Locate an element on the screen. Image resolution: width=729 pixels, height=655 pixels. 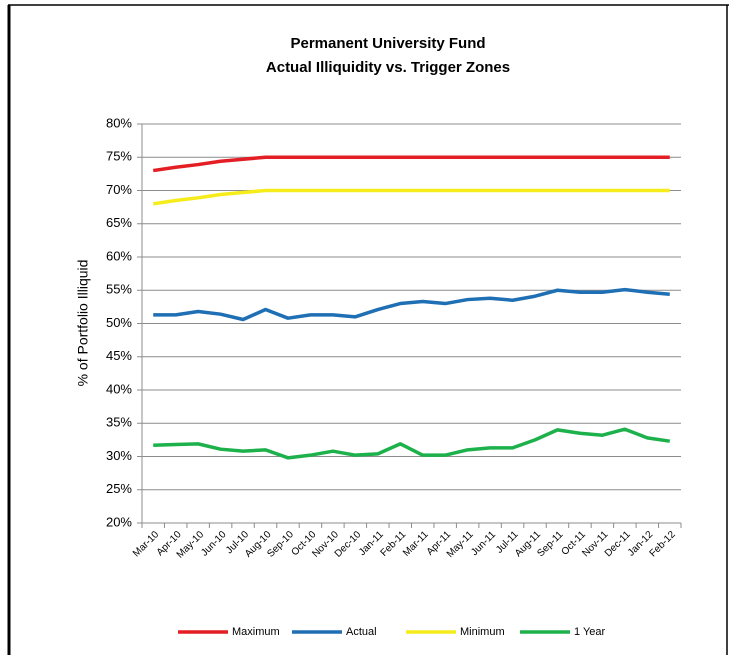
legend-label: Maximum is located at coordinates (256, 632).